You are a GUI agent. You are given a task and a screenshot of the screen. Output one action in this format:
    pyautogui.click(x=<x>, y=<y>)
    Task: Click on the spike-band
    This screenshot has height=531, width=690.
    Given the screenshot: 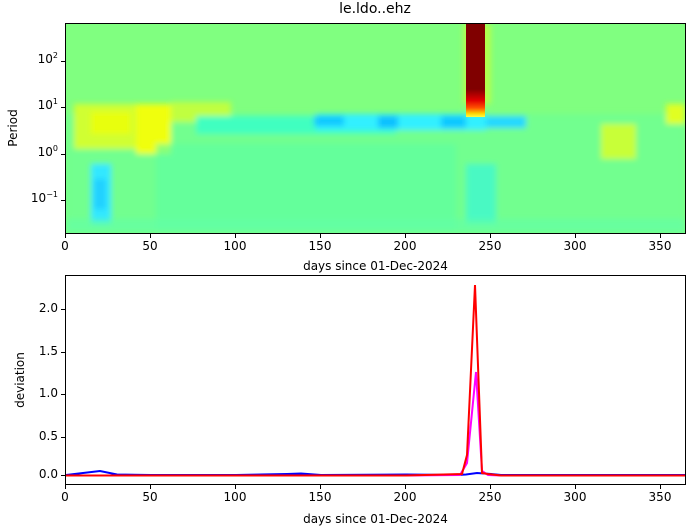 What is the action you would take?
    pyautogui.click(x=475, y=70)
    